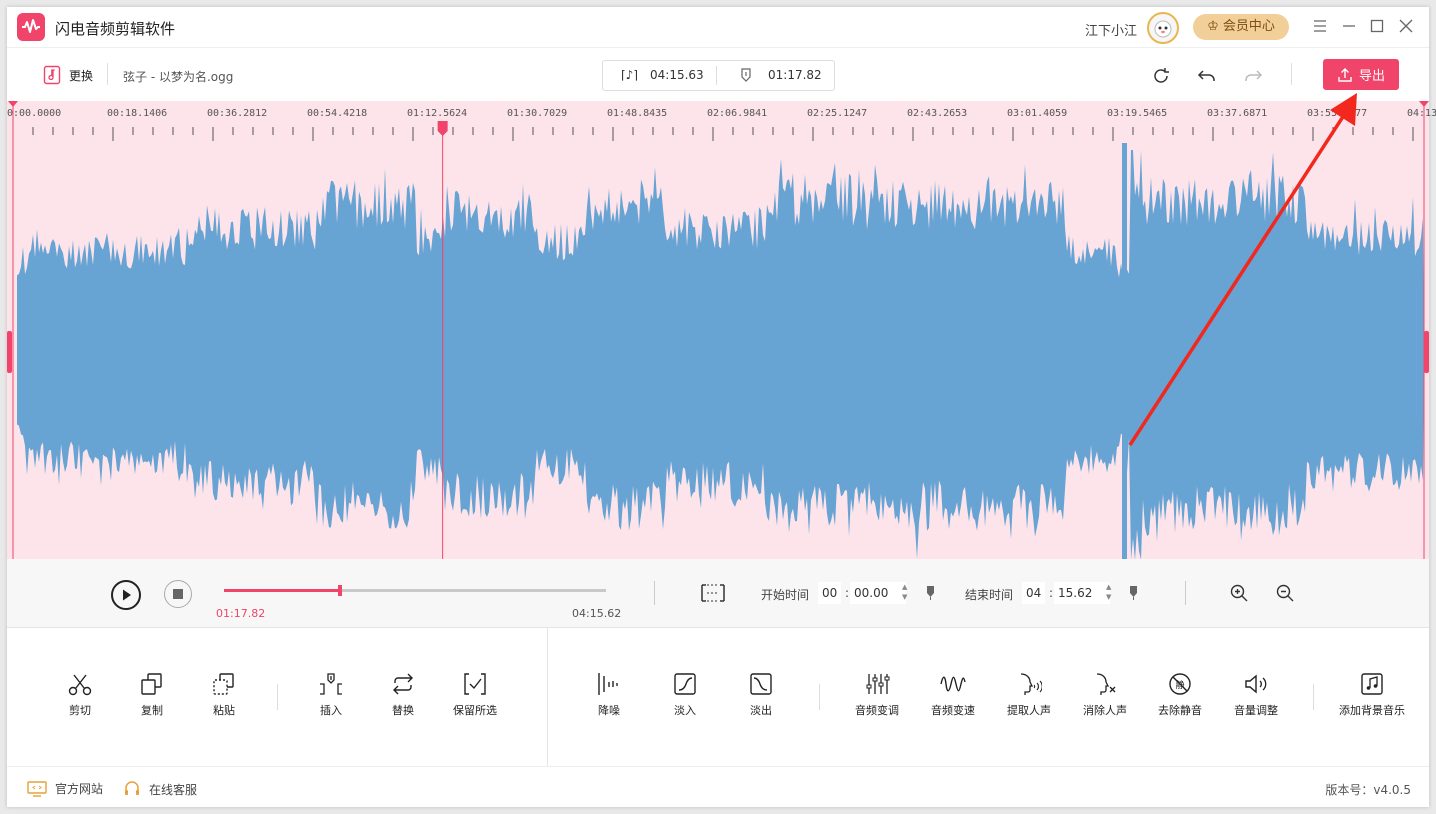  Describe the element at coordinates (785, 595) in the screenshot. I see `start-time-label: 开始时间` at that location.